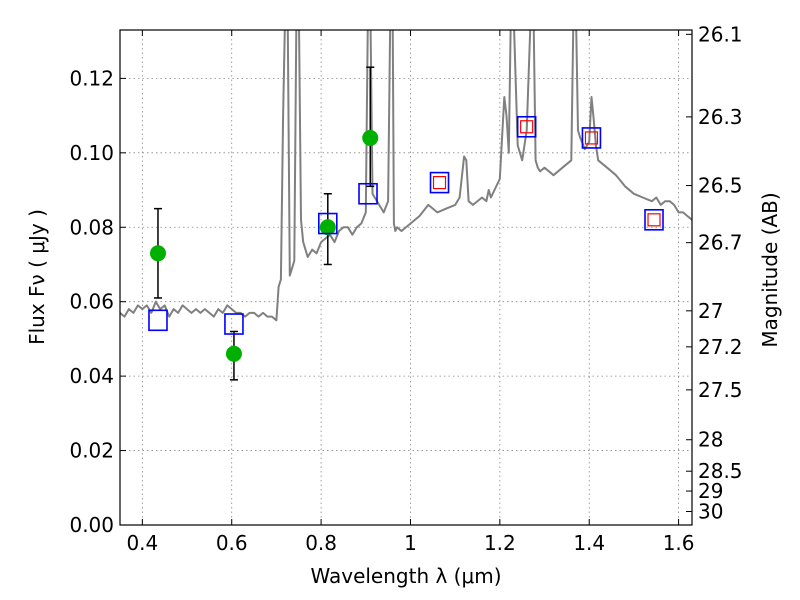  Describe the element at coordinates (91, 153) in the screenshot. I see `y-tick-label: 0.10` at that location.